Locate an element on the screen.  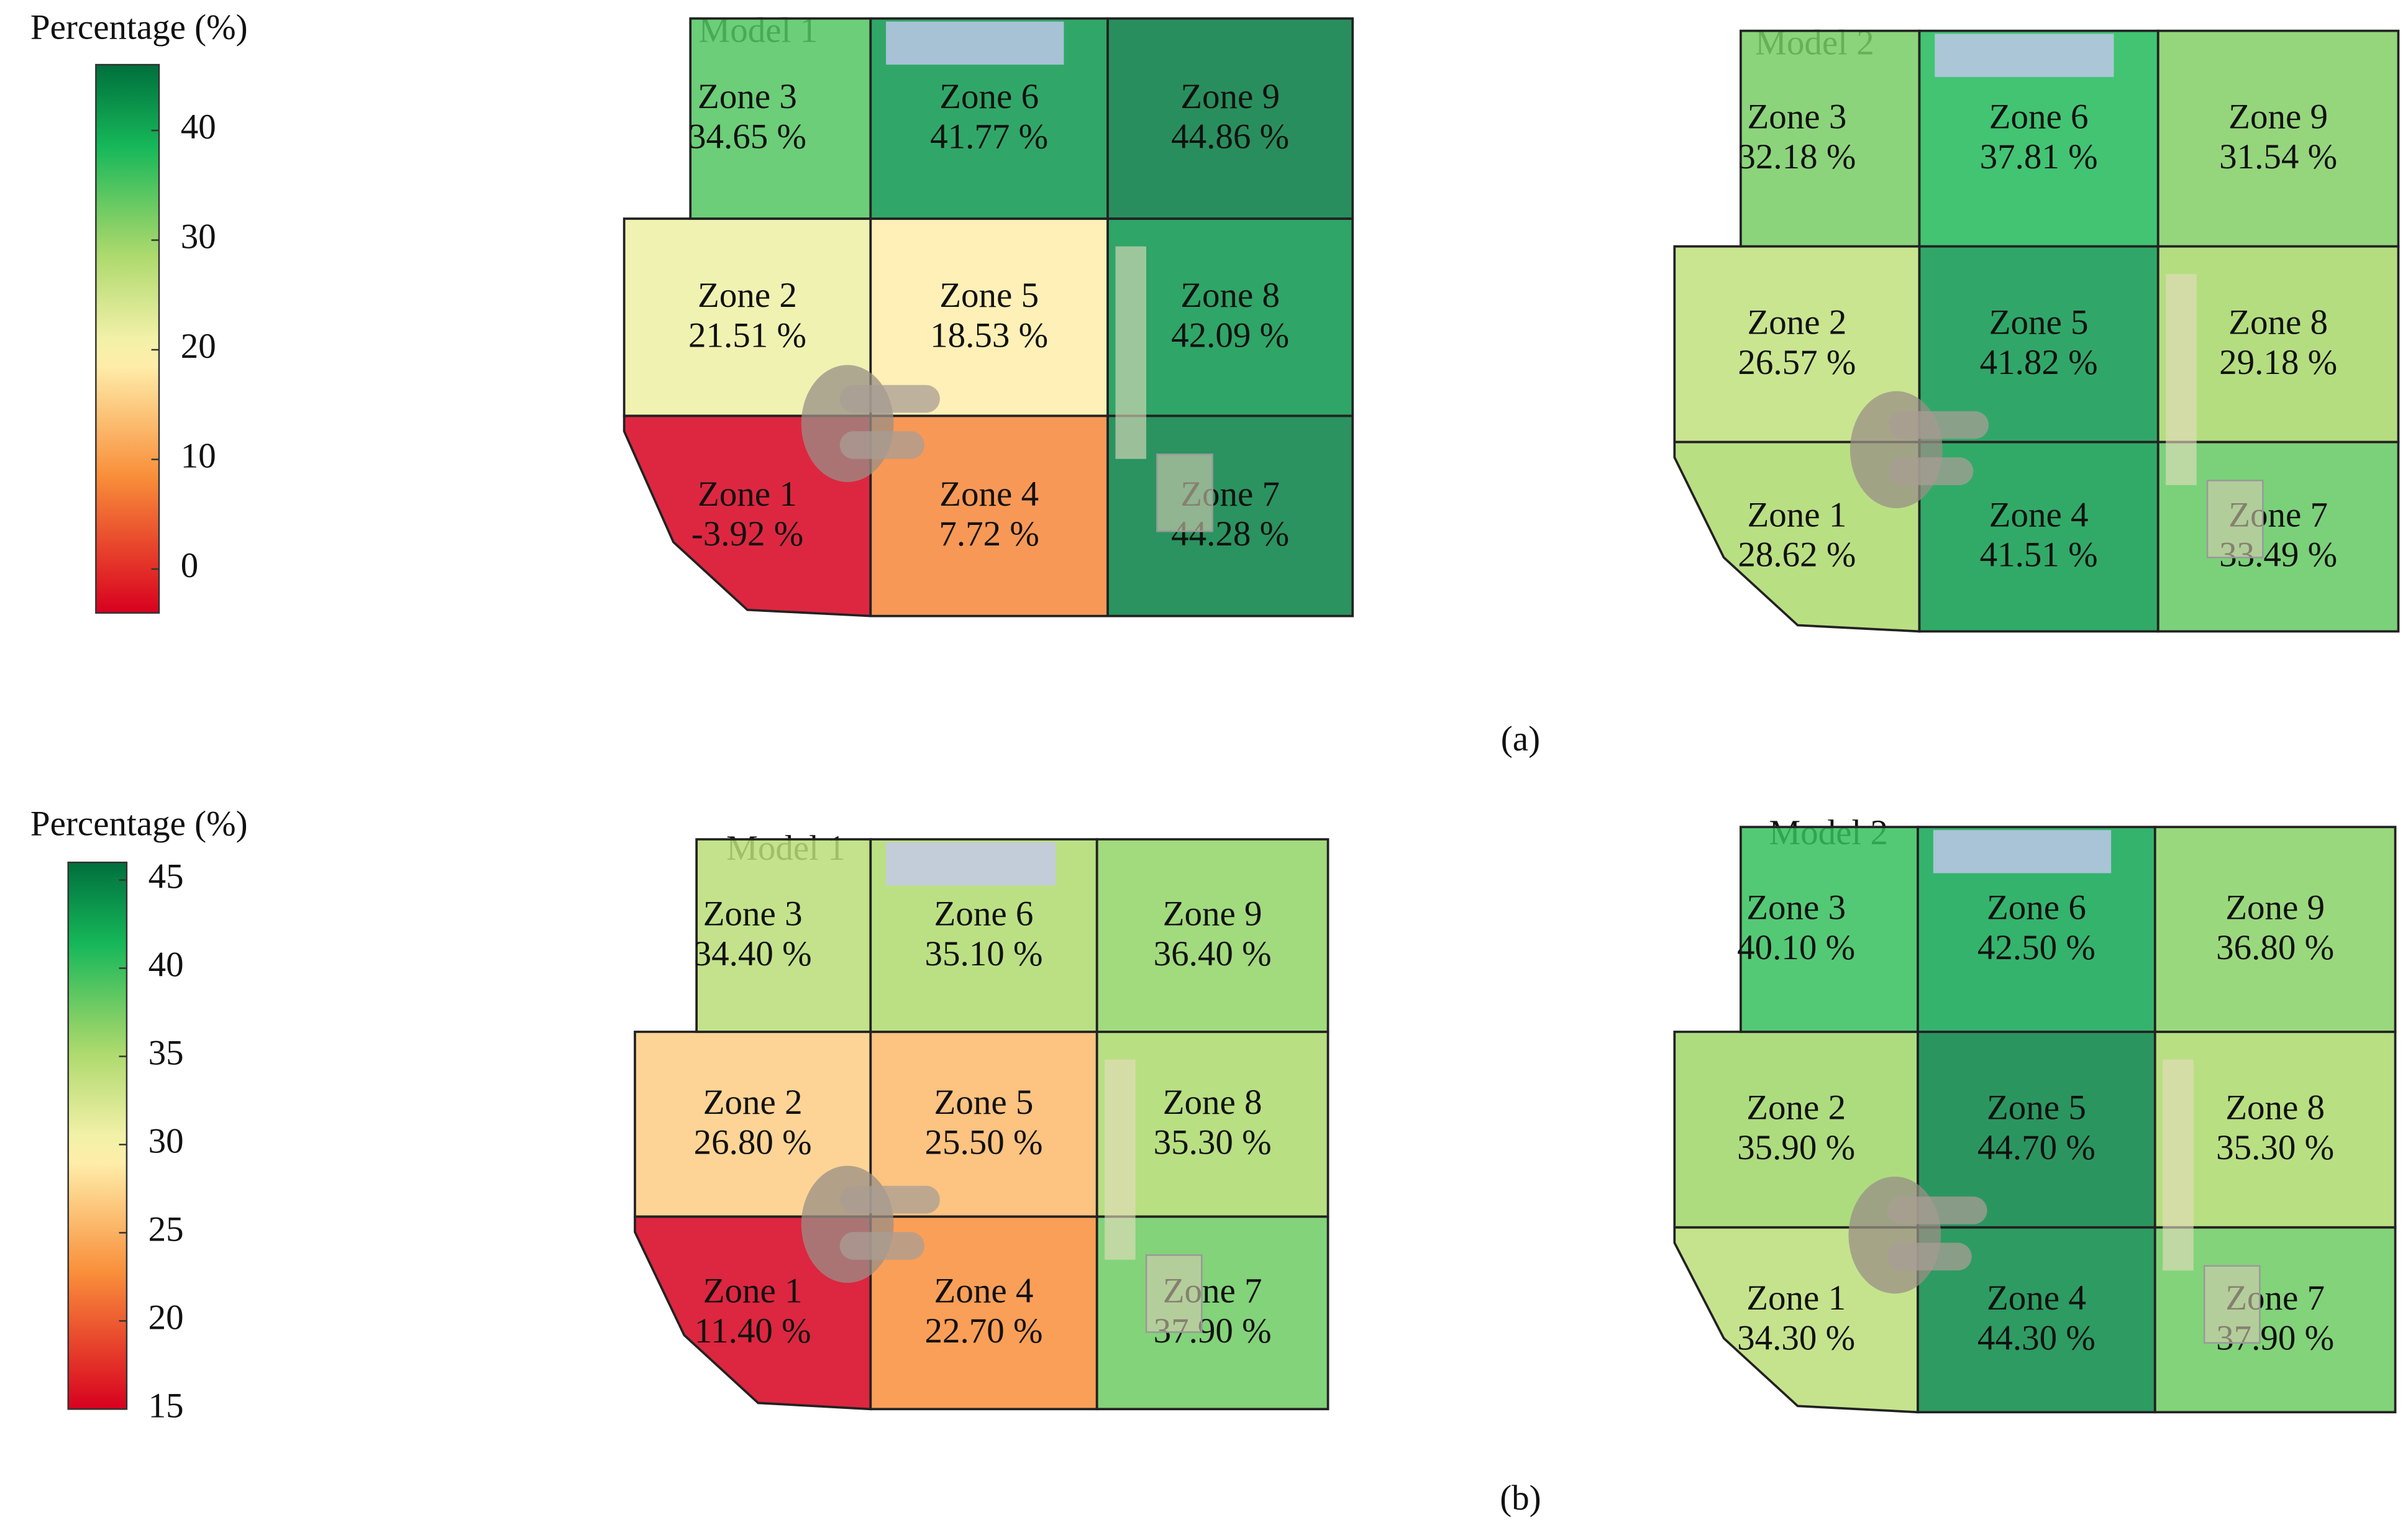
zone-value: 26.57 % is located at coordinates (1797, 362).